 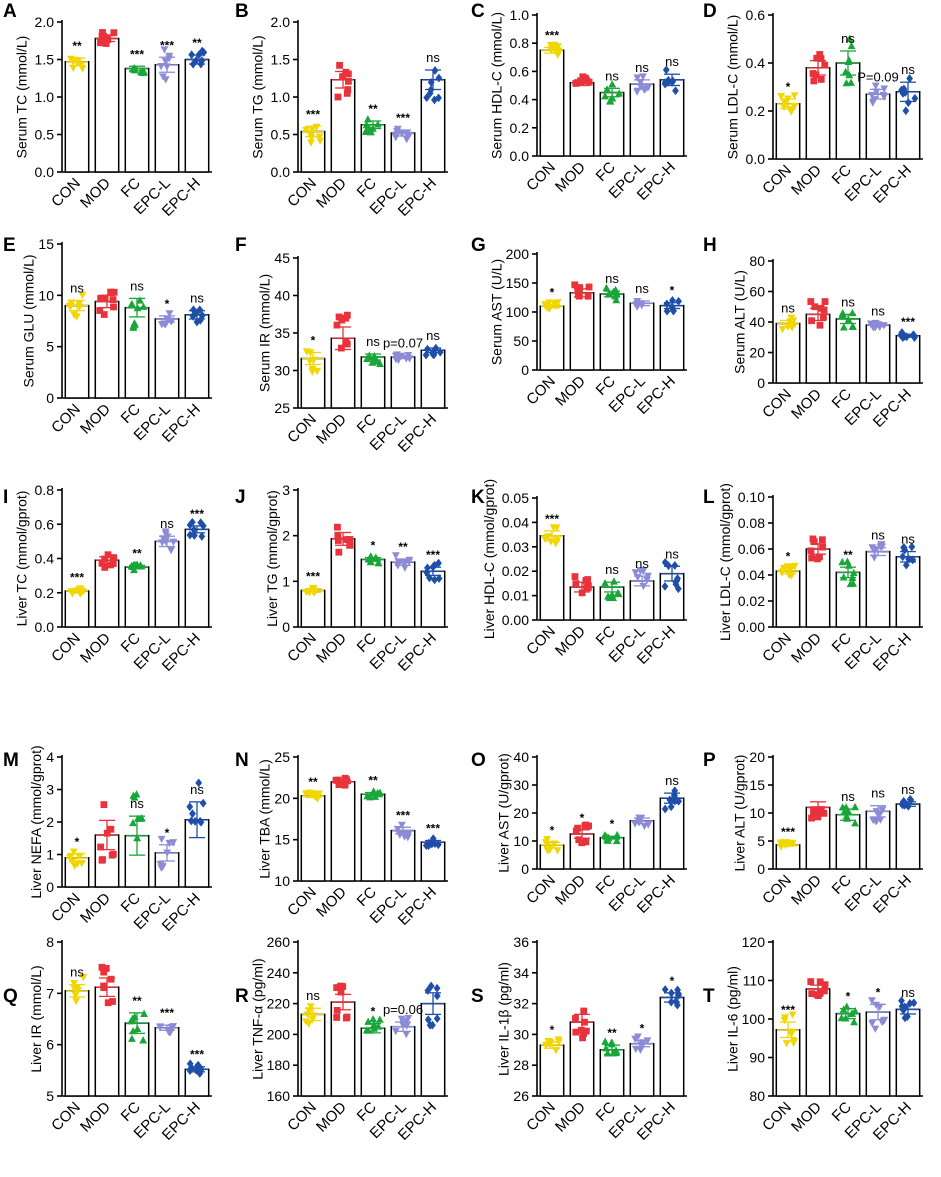 What do you see at coordinates (286, 490) in the screenshot?
I see `y-tick-label: 3` at bounding box center [286, 490].